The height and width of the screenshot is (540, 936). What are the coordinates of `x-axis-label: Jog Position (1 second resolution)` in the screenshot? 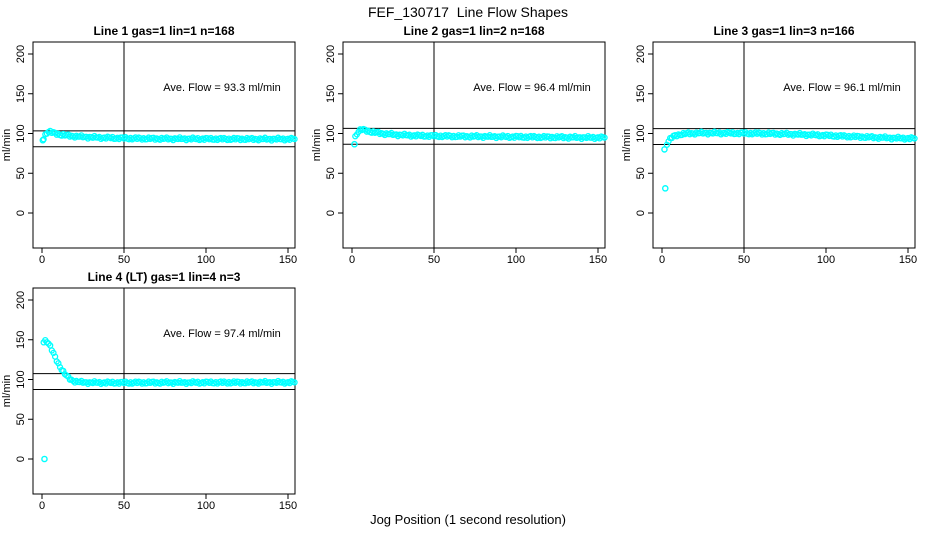 It's located at (468, 519).